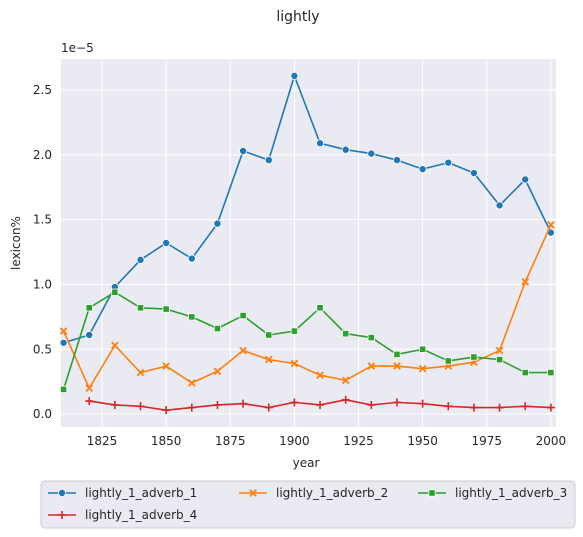  Describe the element at coordinates (422, 441) in the screenshot. I see `x-tick-label: 1950` at that location.